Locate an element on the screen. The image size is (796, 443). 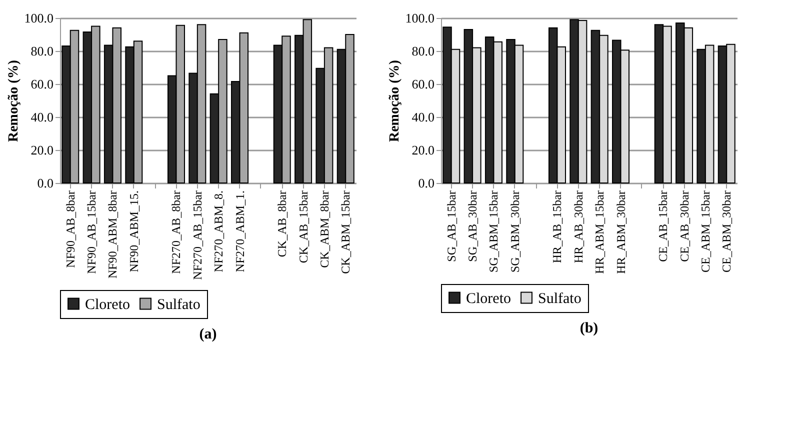
x-tick-label: CK_ABM_8bar is located at coordinates (324, 229).